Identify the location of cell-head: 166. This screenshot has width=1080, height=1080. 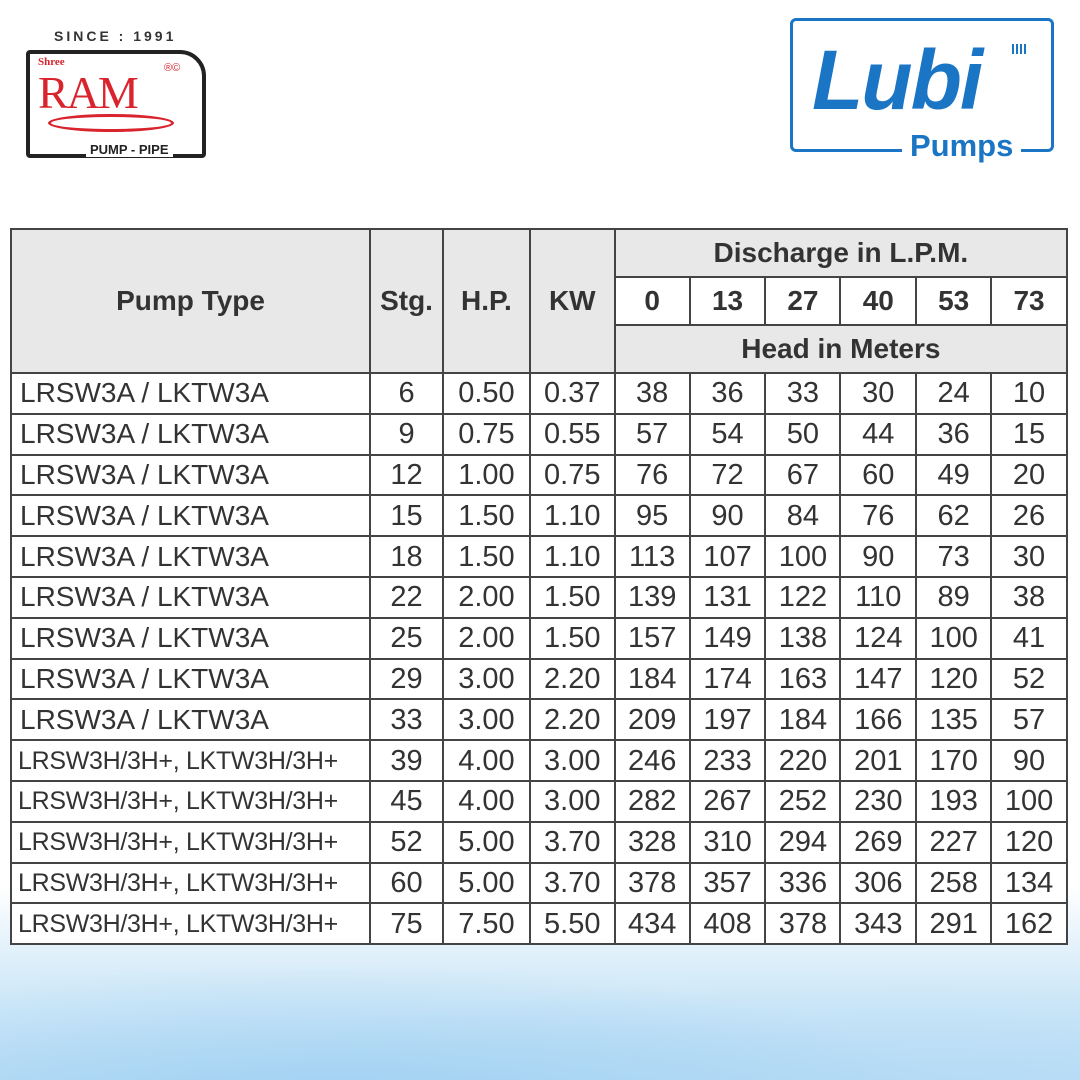
(878, 720).